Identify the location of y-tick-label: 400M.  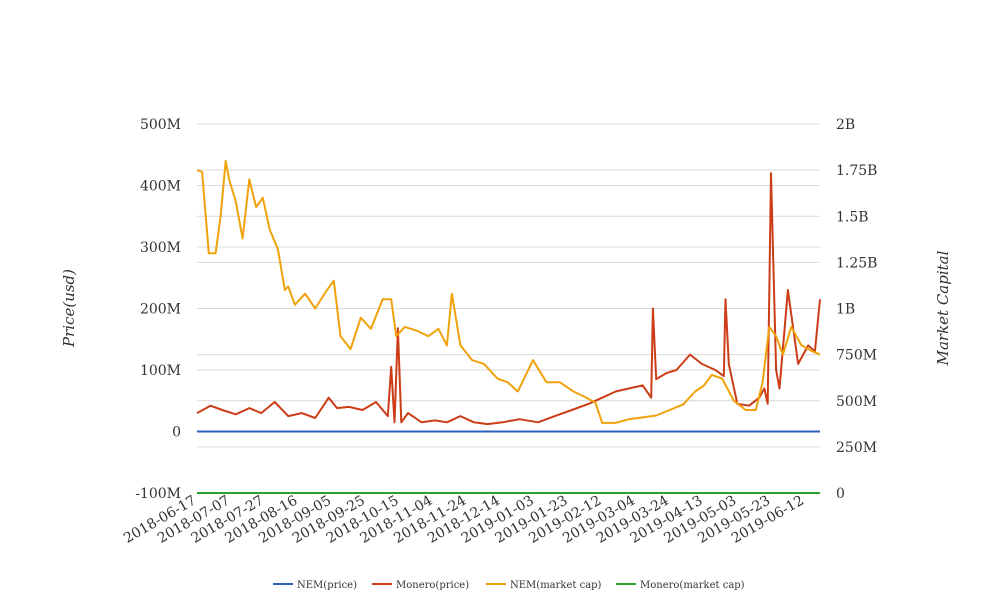
(160, 187).